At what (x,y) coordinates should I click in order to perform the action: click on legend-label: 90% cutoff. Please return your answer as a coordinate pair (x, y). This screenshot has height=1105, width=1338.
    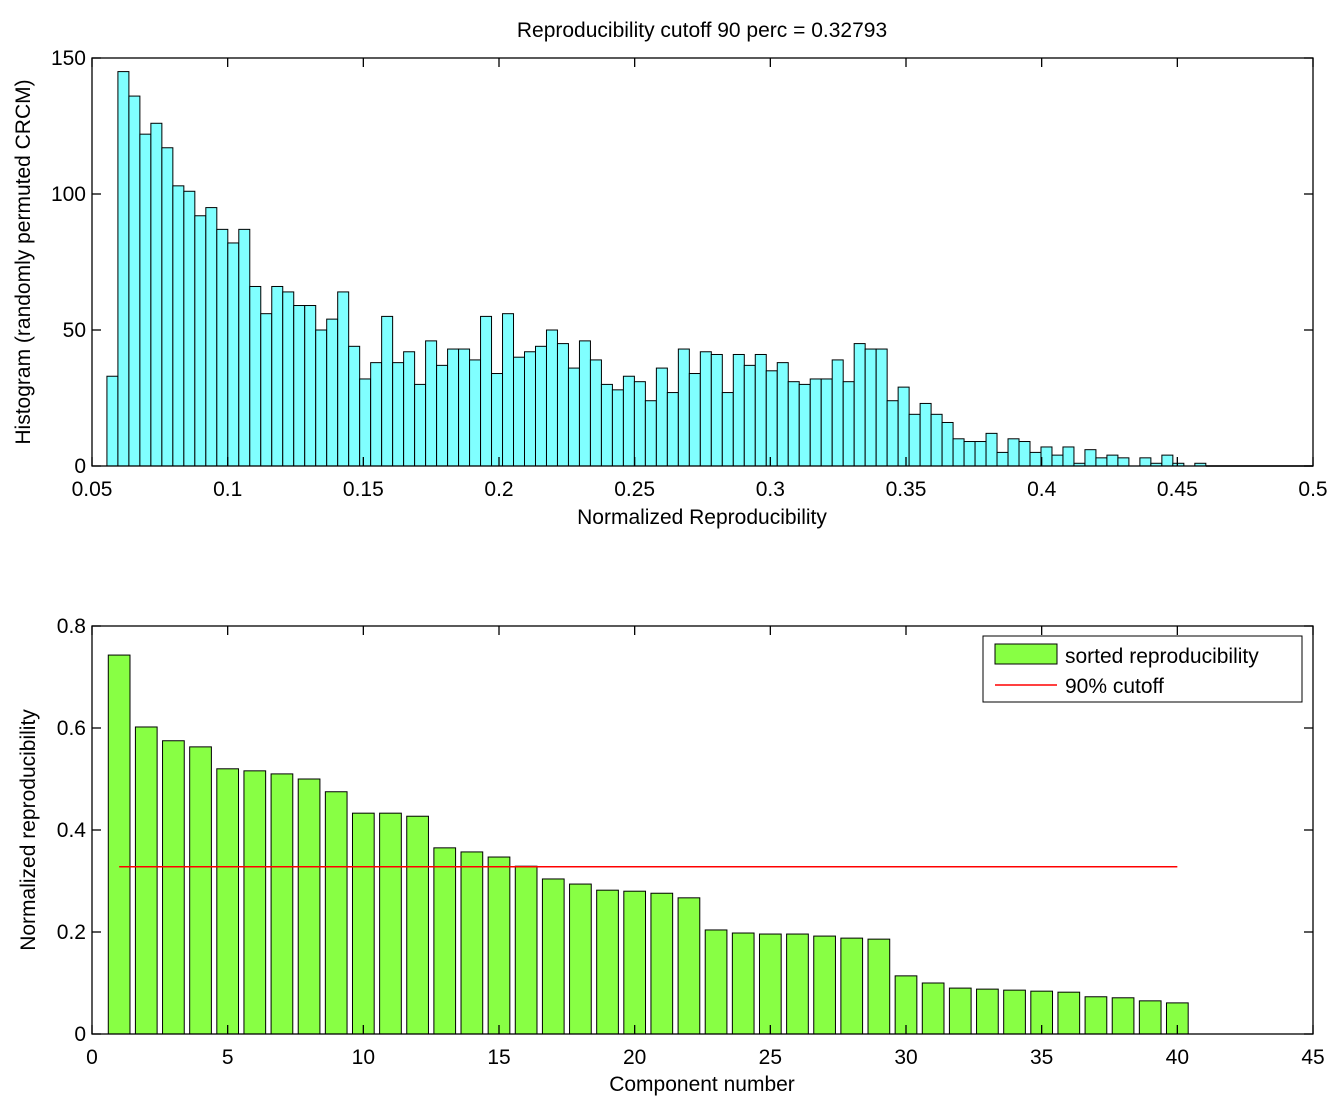
    Looking at the image, I should click on (1114, 686).